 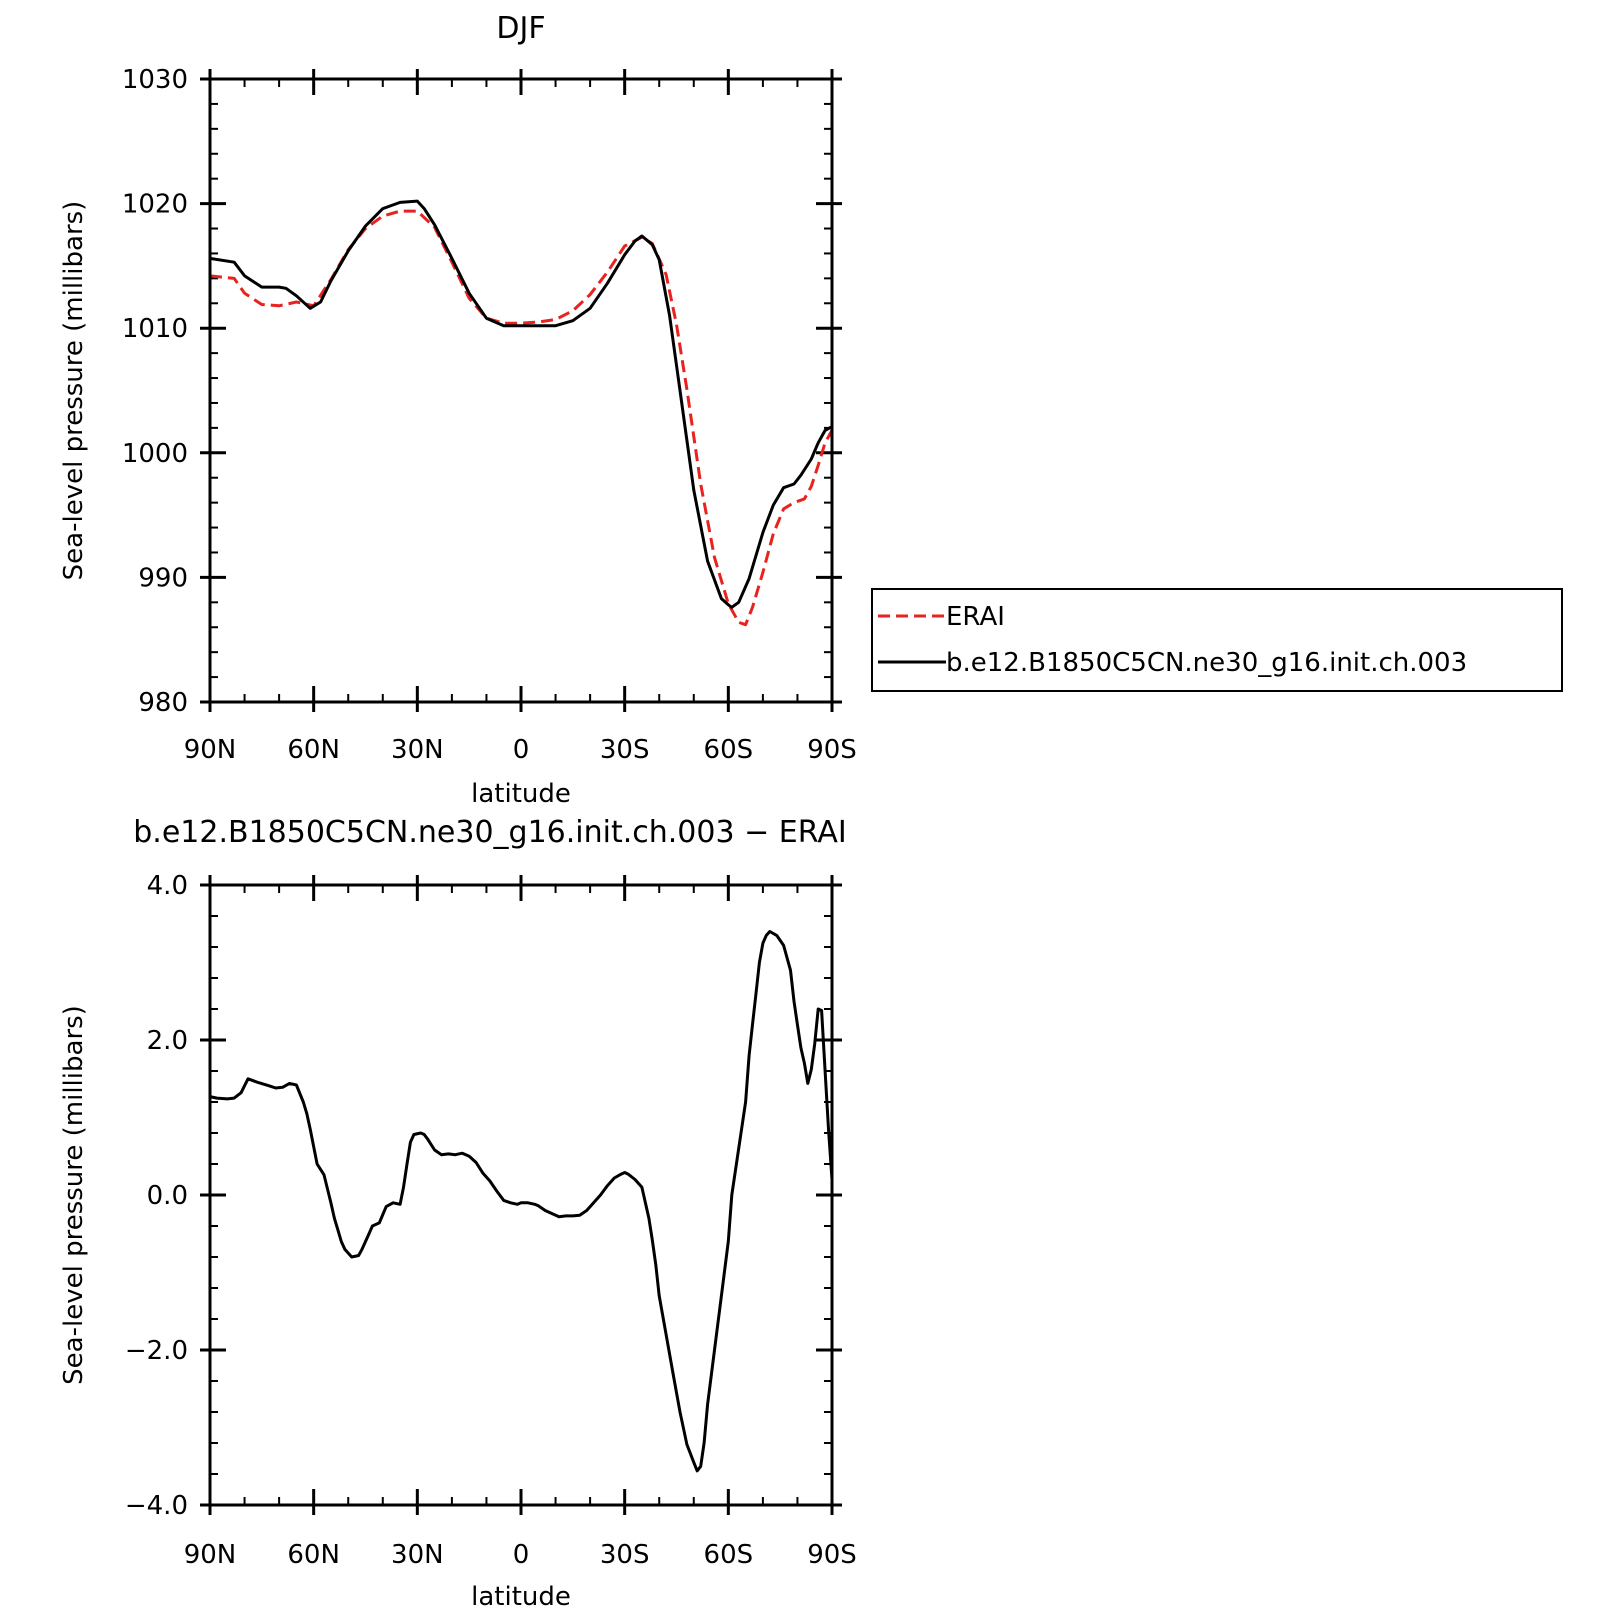 I want to click on legend-entry: b.e12.B1850C5CN.ne30_g16.init.ch.003, so click(x=1206, y=663).